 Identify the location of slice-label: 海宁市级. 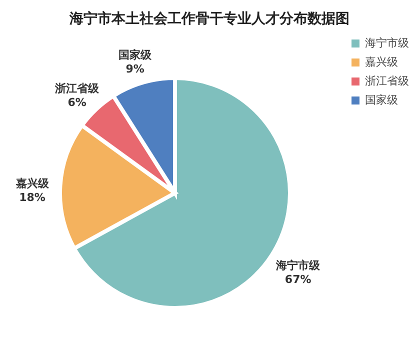
(298, 265).